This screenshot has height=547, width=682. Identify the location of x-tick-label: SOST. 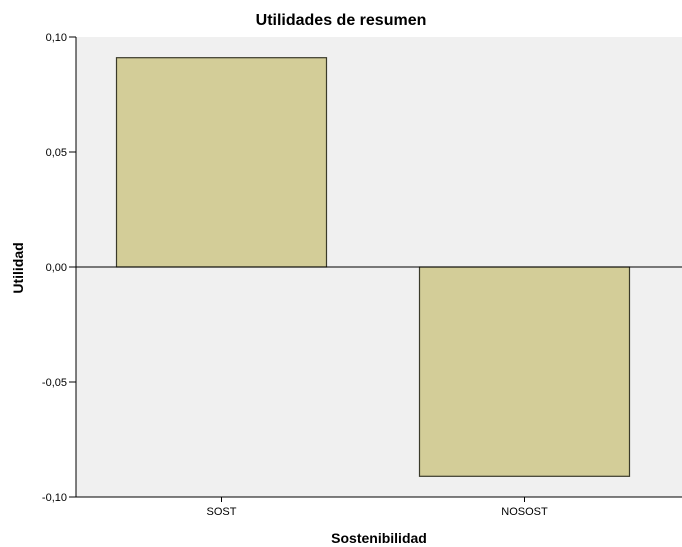
(222, 512).